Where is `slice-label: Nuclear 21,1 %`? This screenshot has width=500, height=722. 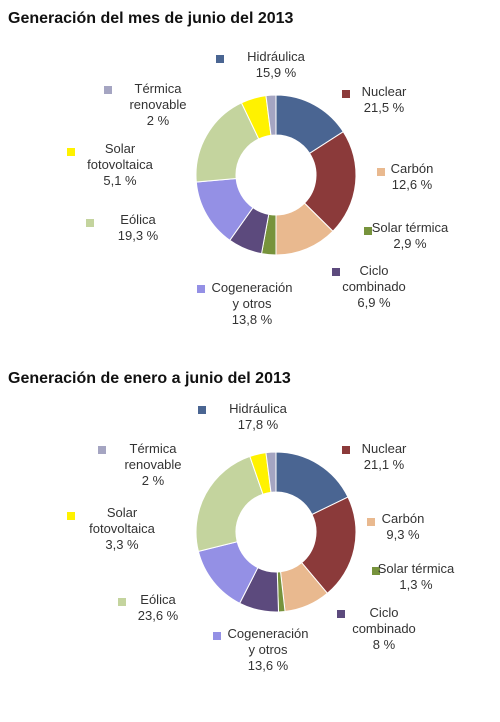
slice-label: Nuclear 21,1 % is located at coordinates (384, 456).